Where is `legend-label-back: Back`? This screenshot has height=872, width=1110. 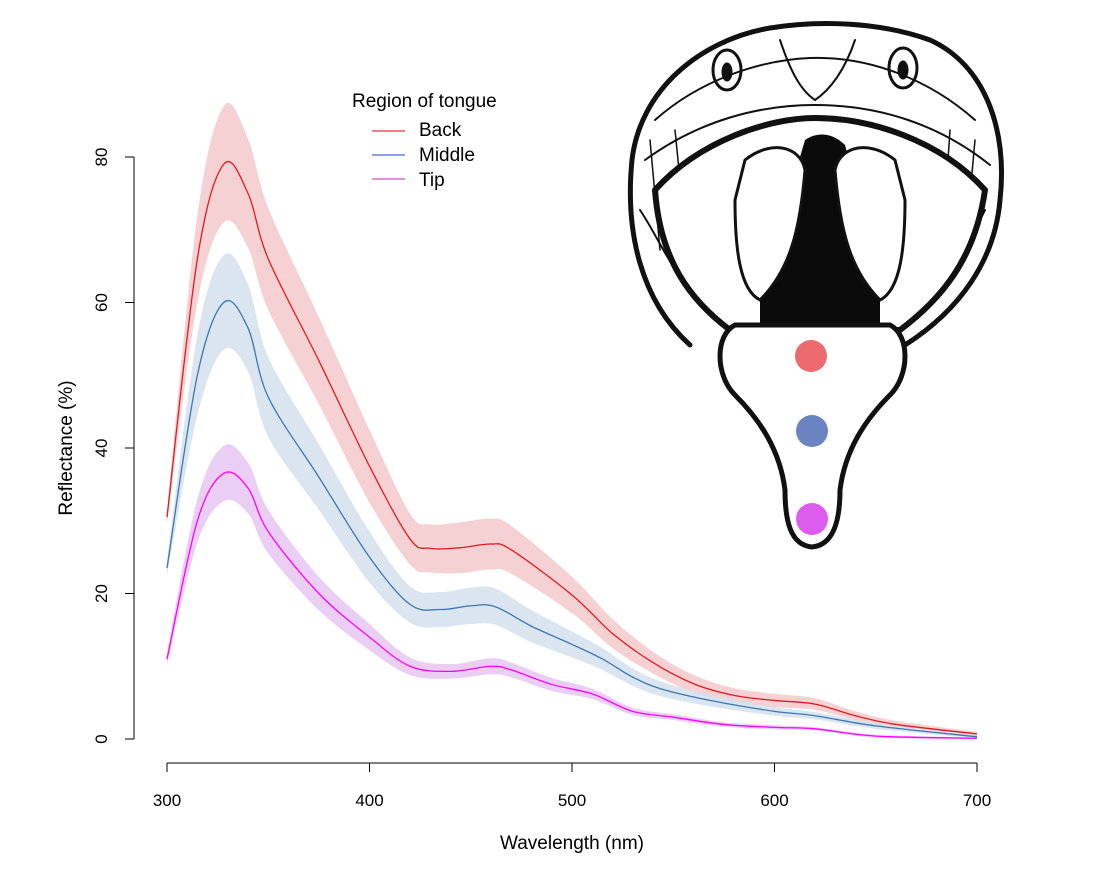 legend-label-back: Back is located at coordinates (440, 130).